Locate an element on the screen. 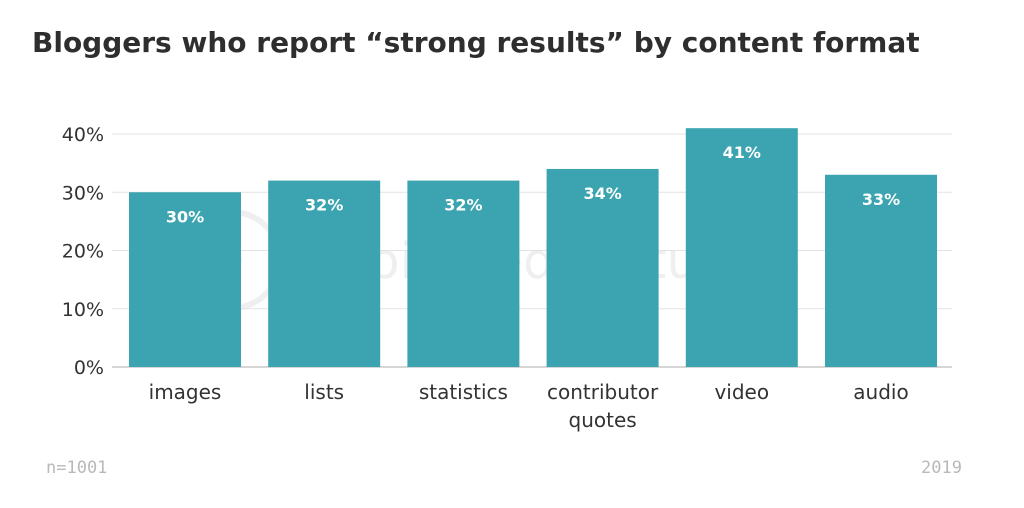 The height and width of the screenshot is (508, 1024). bar-value-label: 30% is located at coordinates (185, 216).